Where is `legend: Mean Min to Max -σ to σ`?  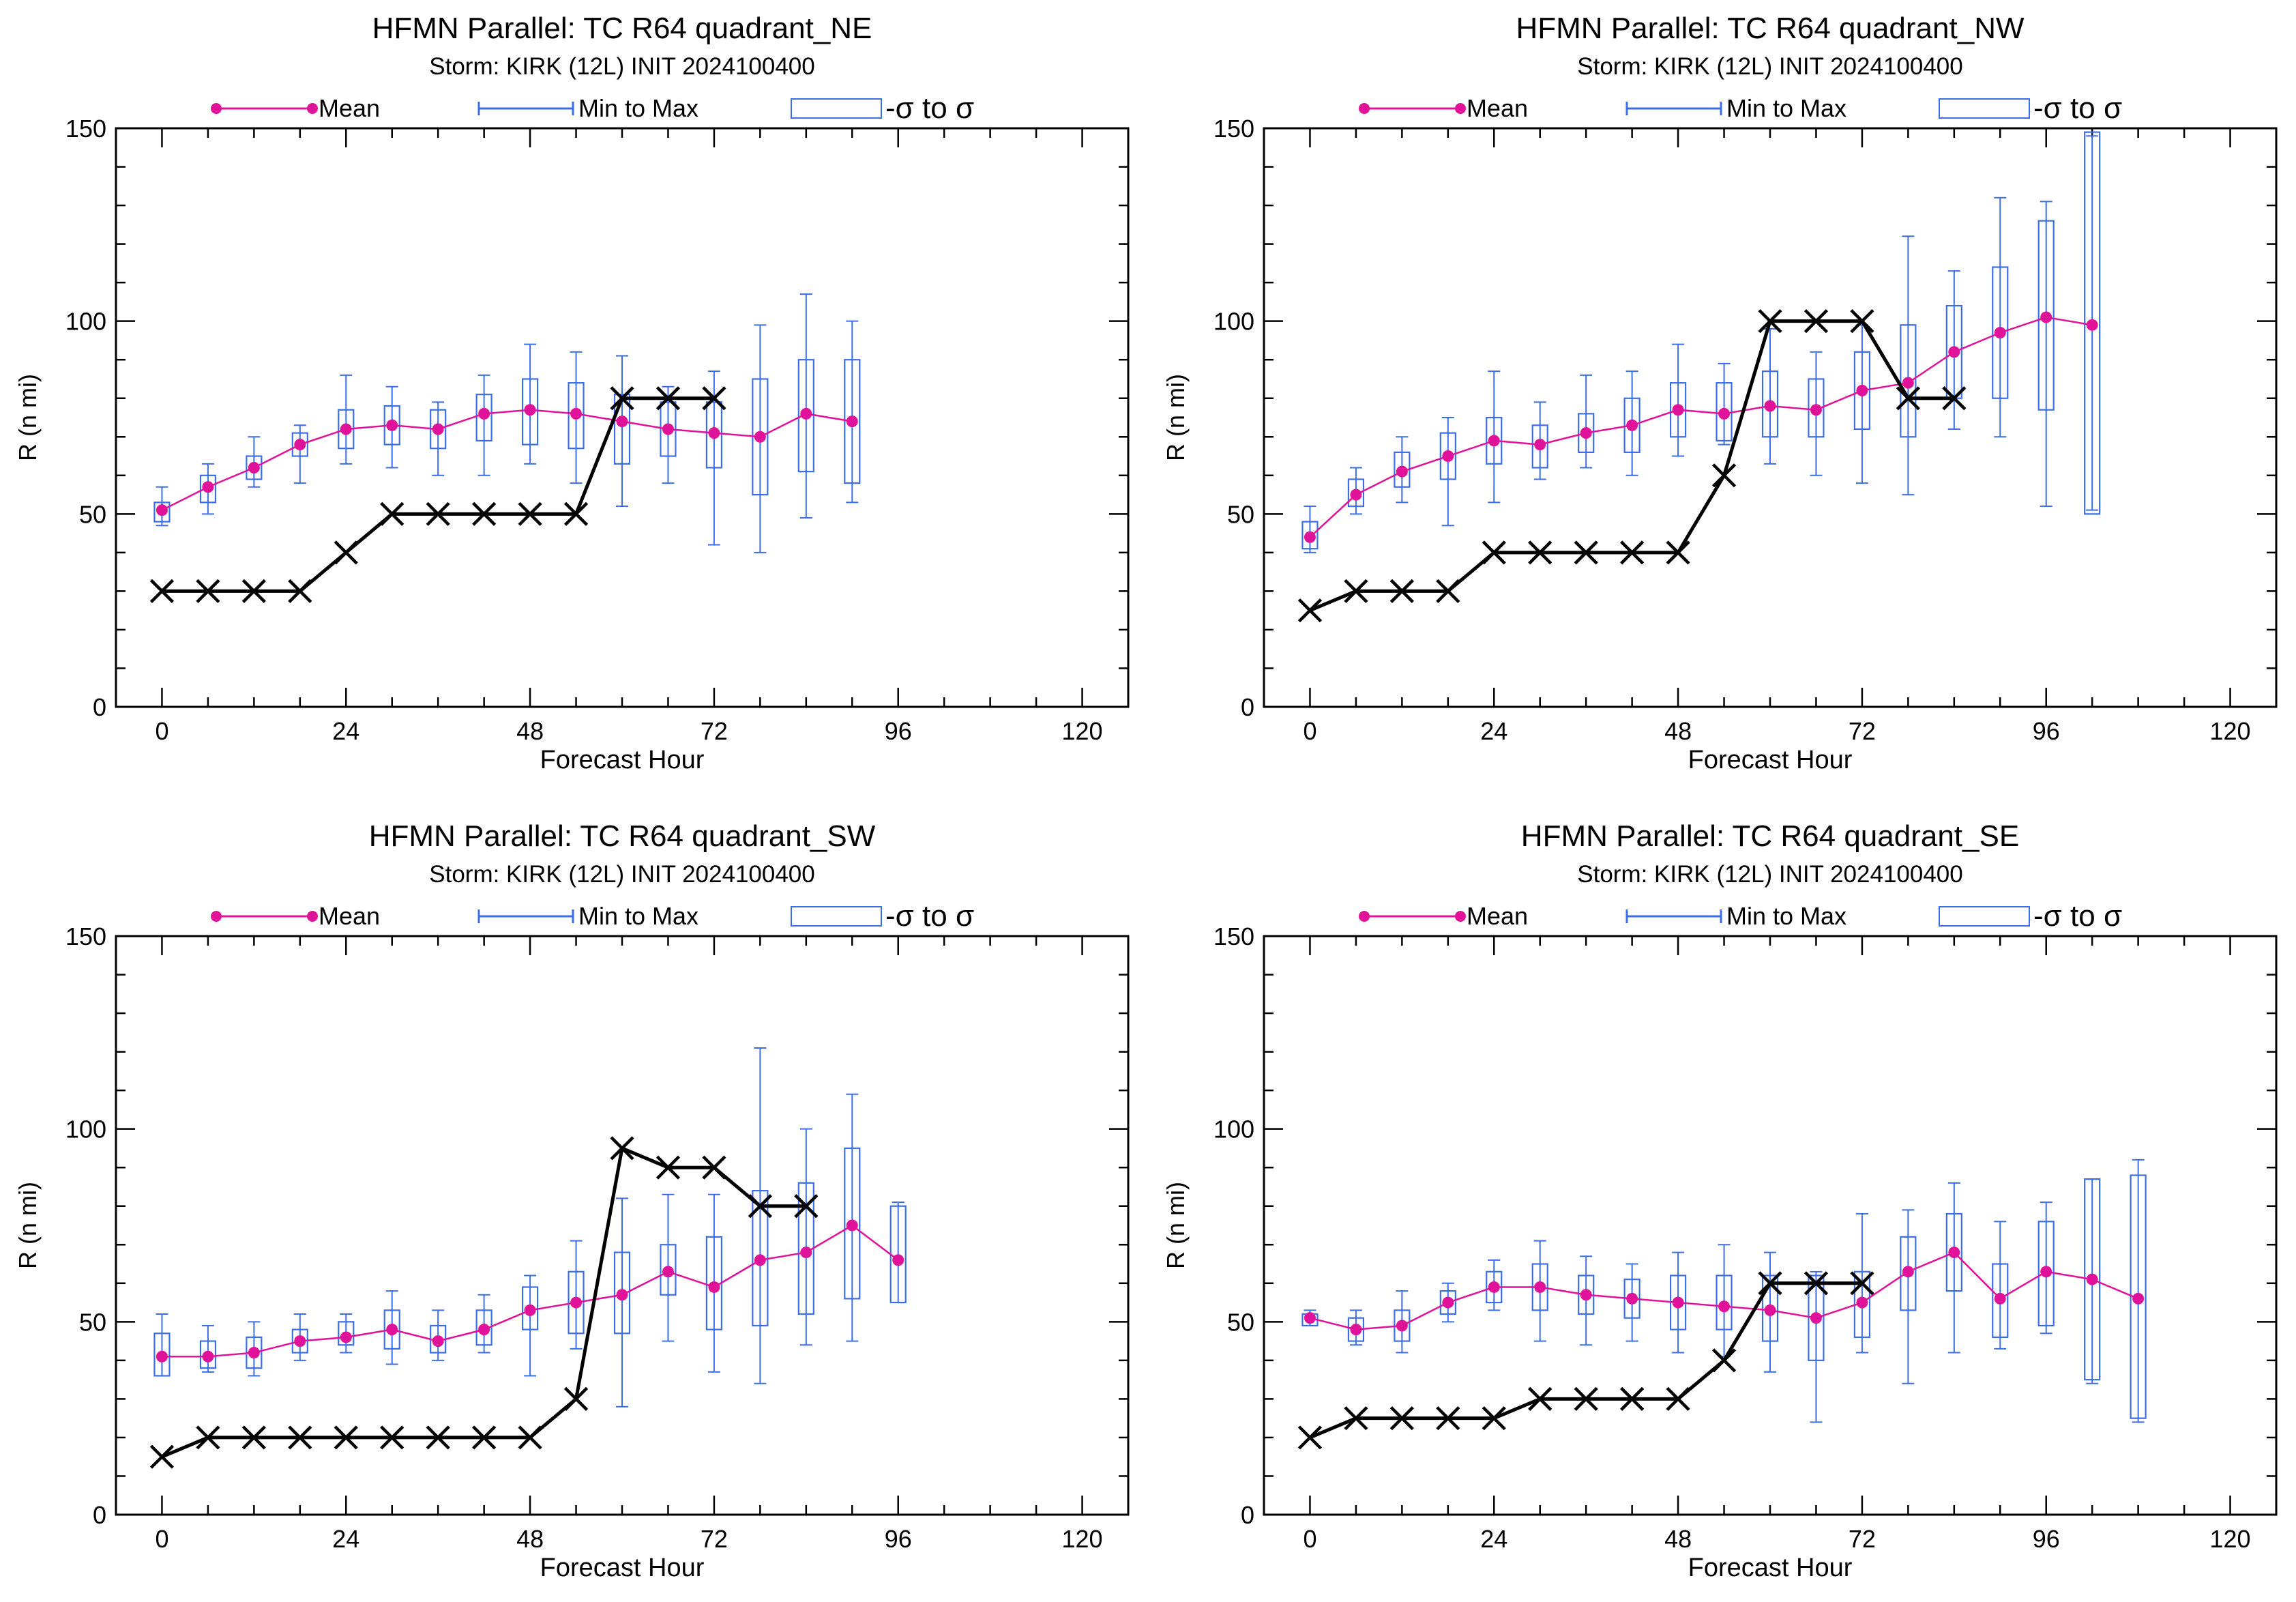 legend: Mean Min to Max -σ to σ is located at coordinates (1740, 108).